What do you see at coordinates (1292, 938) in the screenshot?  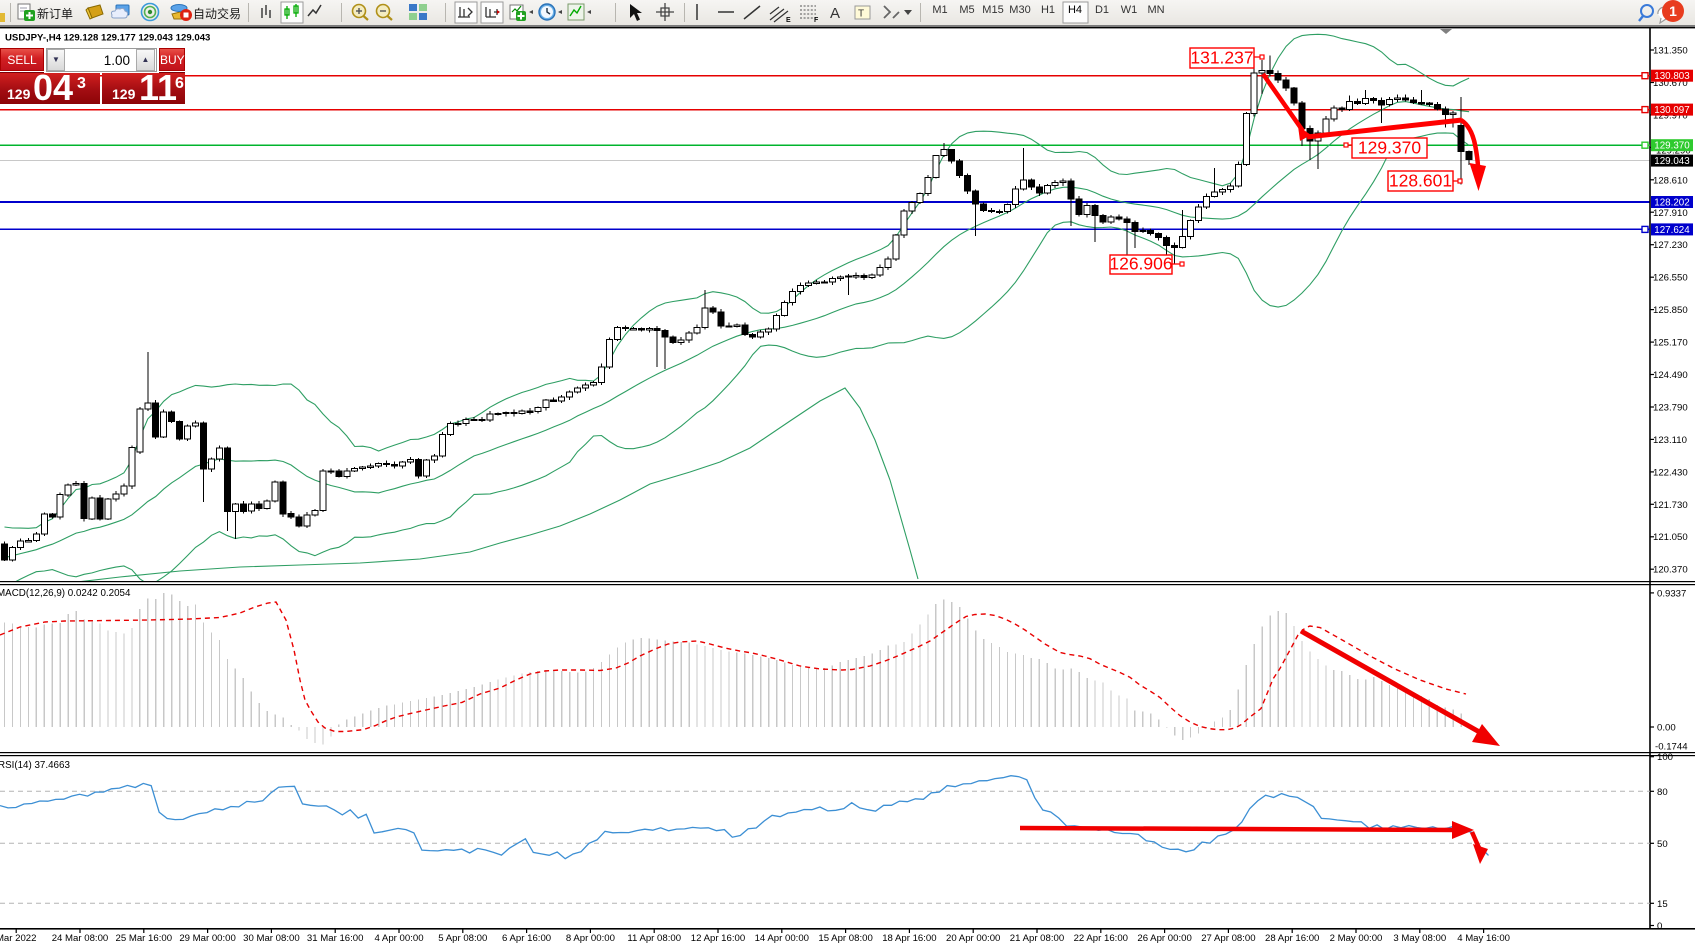 I see `svg-text: 28 Apr 16:00` at bounding box center [1292, 938].